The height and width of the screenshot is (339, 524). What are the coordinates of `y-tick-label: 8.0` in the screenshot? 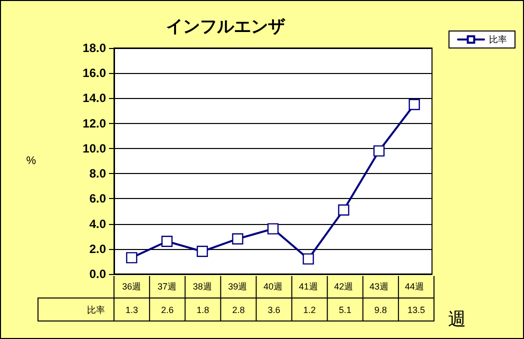 It's located at (97, 173).